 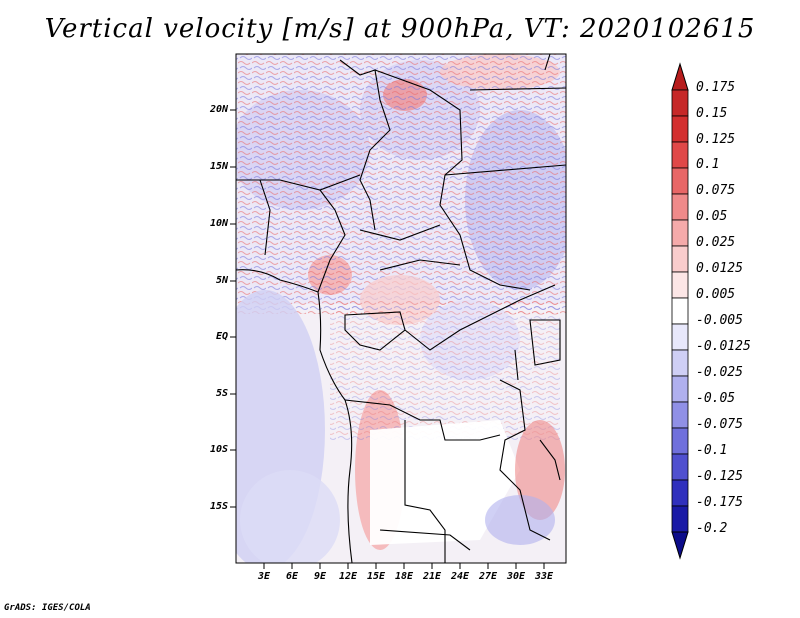 What do you see at coordinates (712, 113) in the screenshot?
I see `colorbar-label: 0.15` at bounding box center [712, 113].